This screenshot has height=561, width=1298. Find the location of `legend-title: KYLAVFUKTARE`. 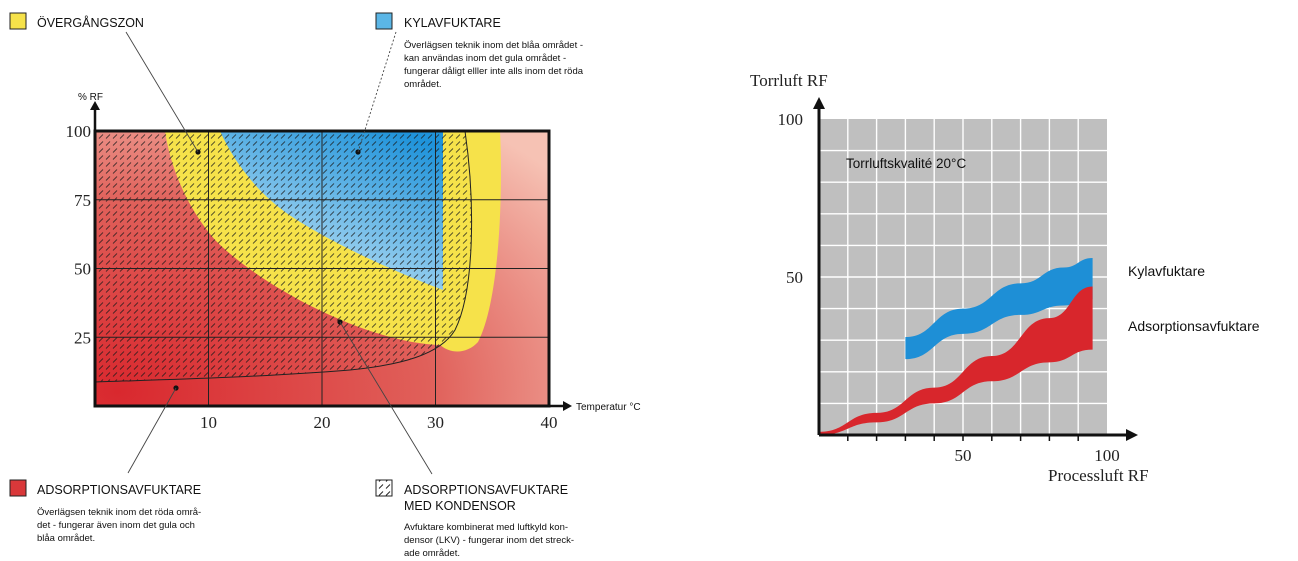

legend-title: KYLAVFUKTARE is located at coordinates (452, 23).